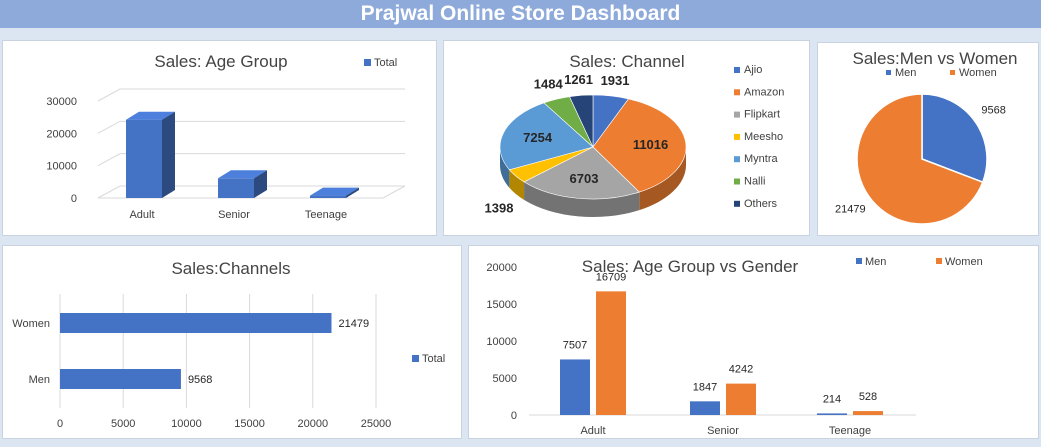  What do you see at coordinates (313, 424) in the screenshot?
I see `x-tick-label: 20000` at bounding box center [313, 424].